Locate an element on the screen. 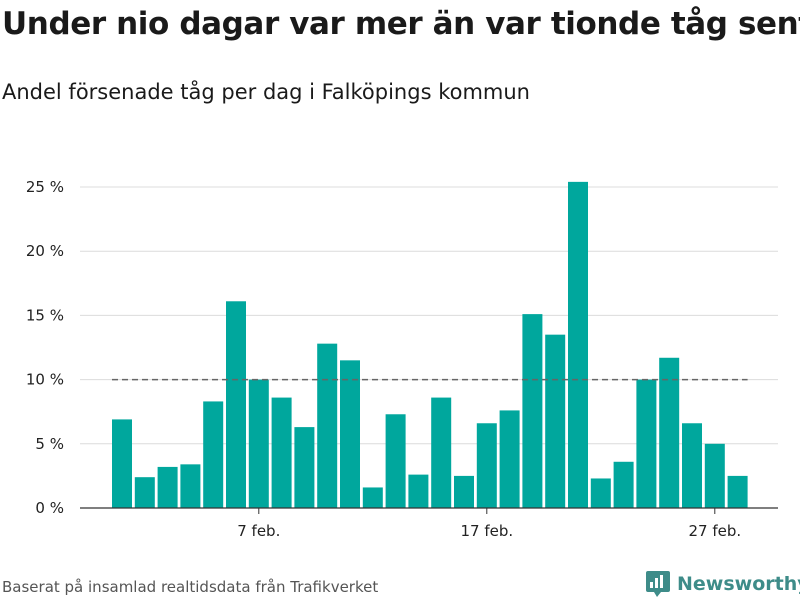  newsworthy-logo-icon is located at coordinates (658, 584).